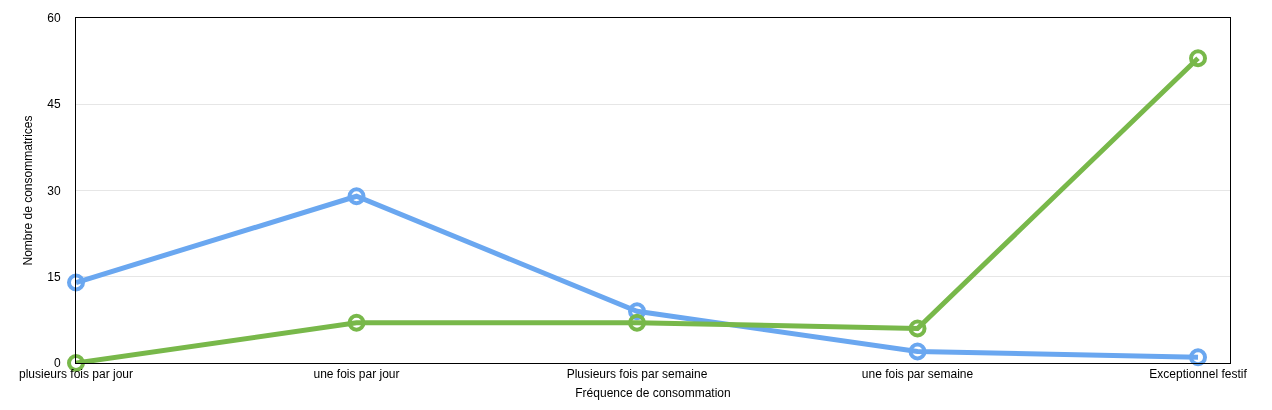  Describe the element at coordinates (653, 393) in the screenshot. I see `x-axis-title: Fréquence de consommation` at that location.